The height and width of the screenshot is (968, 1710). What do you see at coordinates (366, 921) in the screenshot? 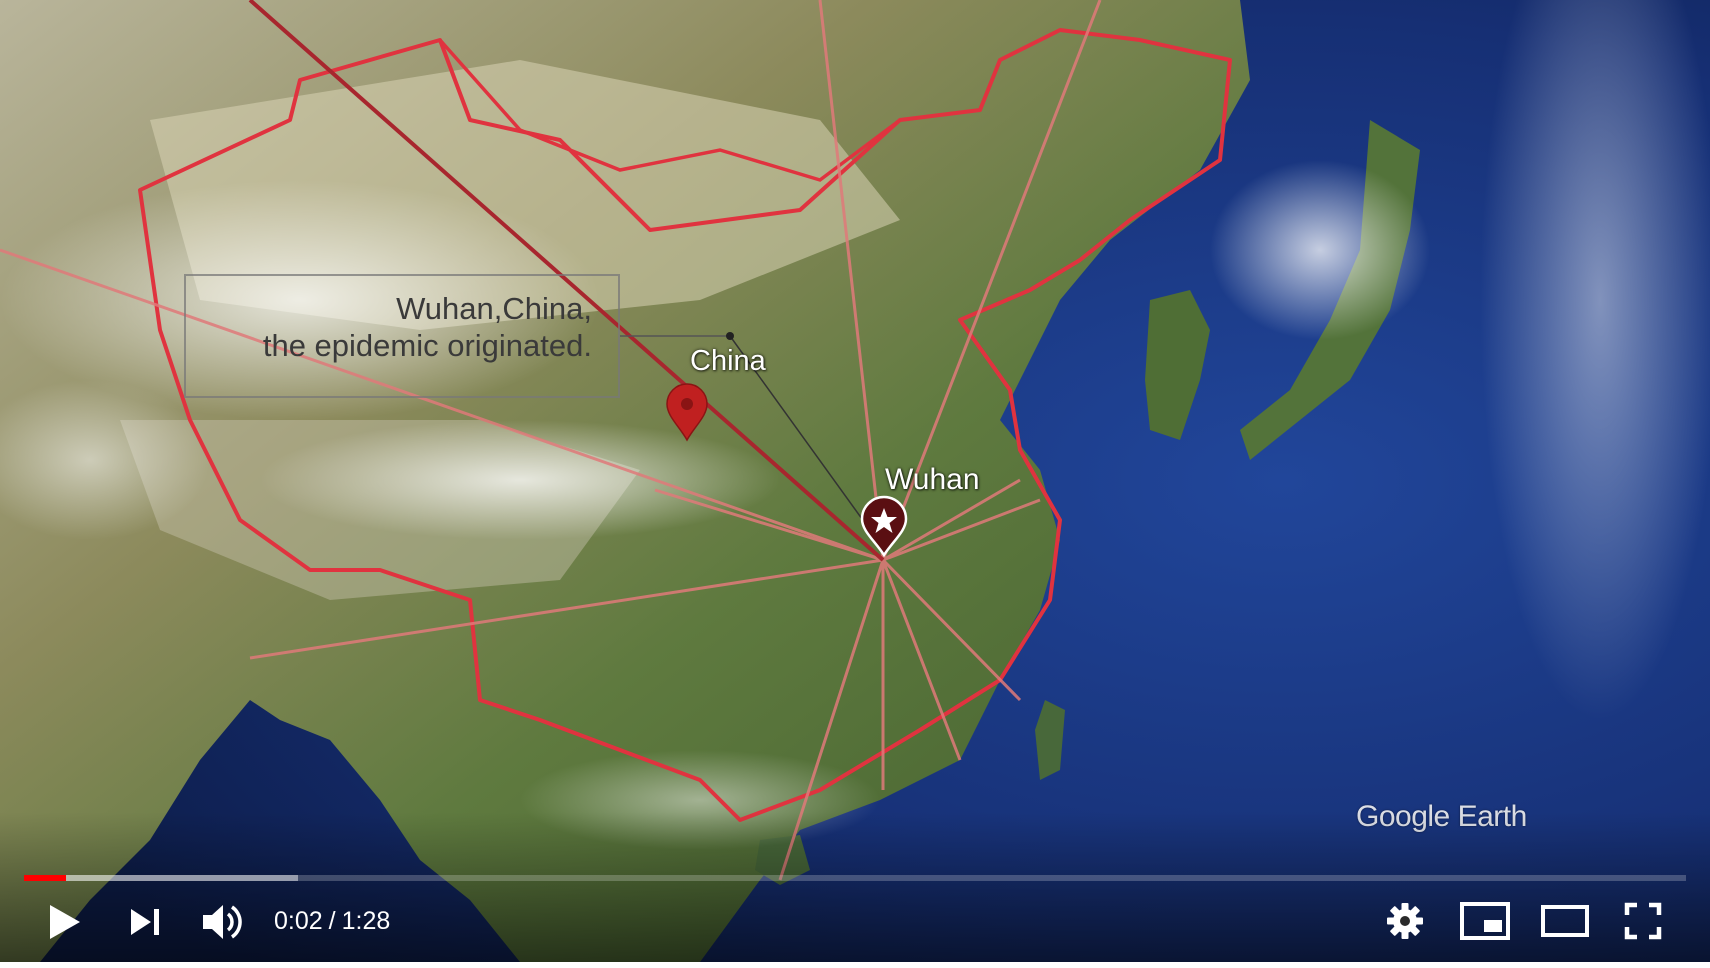
I see `duration: 1:28` at bounding box center [366, 921].